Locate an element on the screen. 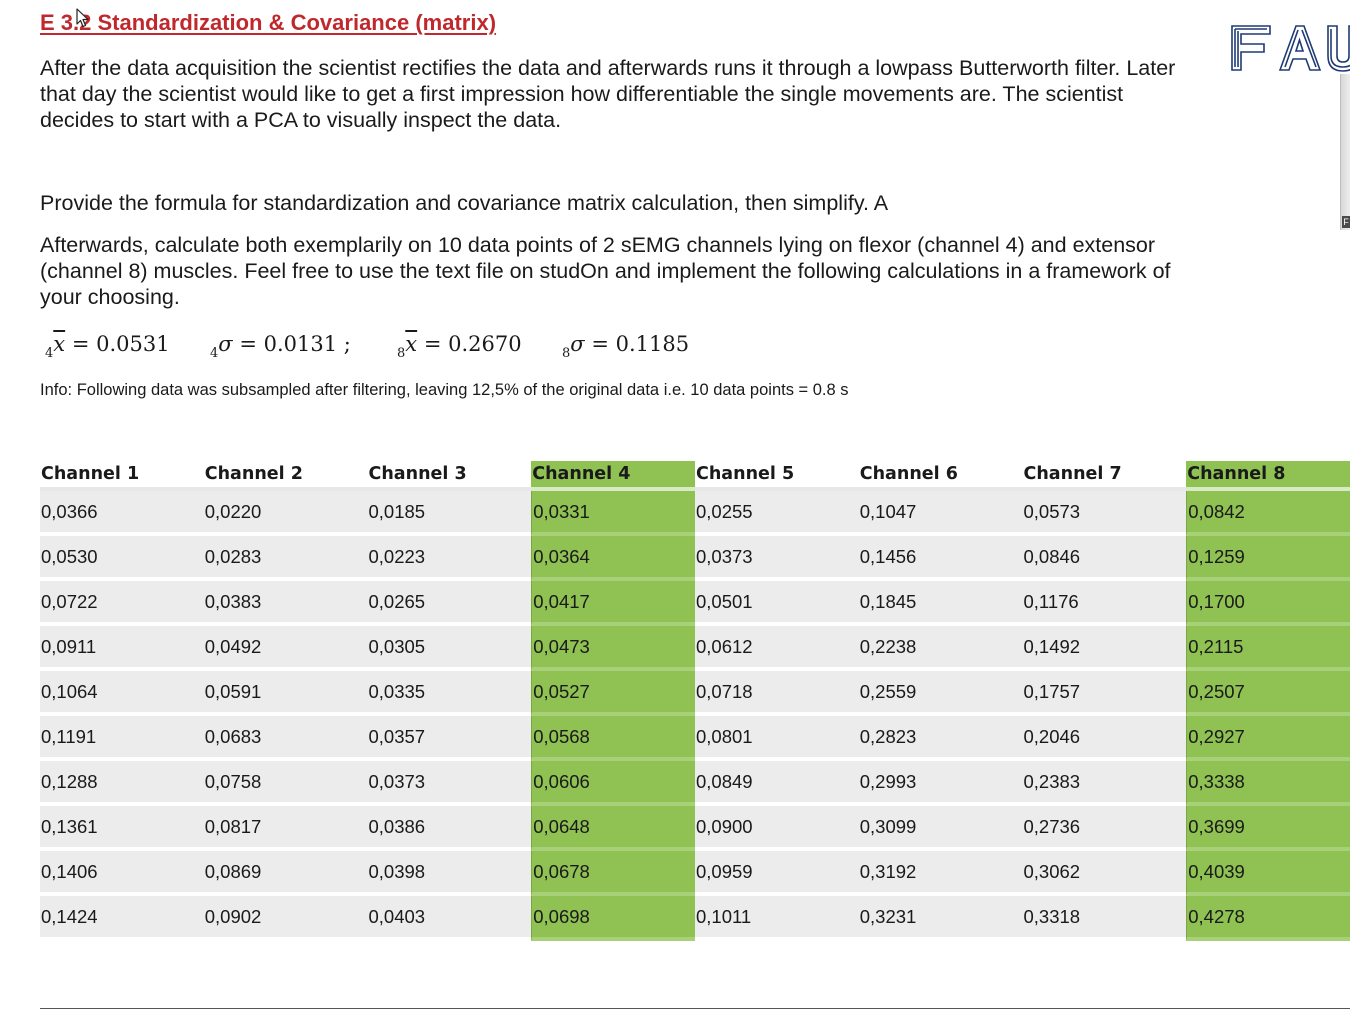 The height and width of the screenshot is (1021, 1350). mean-channel-4: 4x = 0.0531 is located at coordinates (107, 346).